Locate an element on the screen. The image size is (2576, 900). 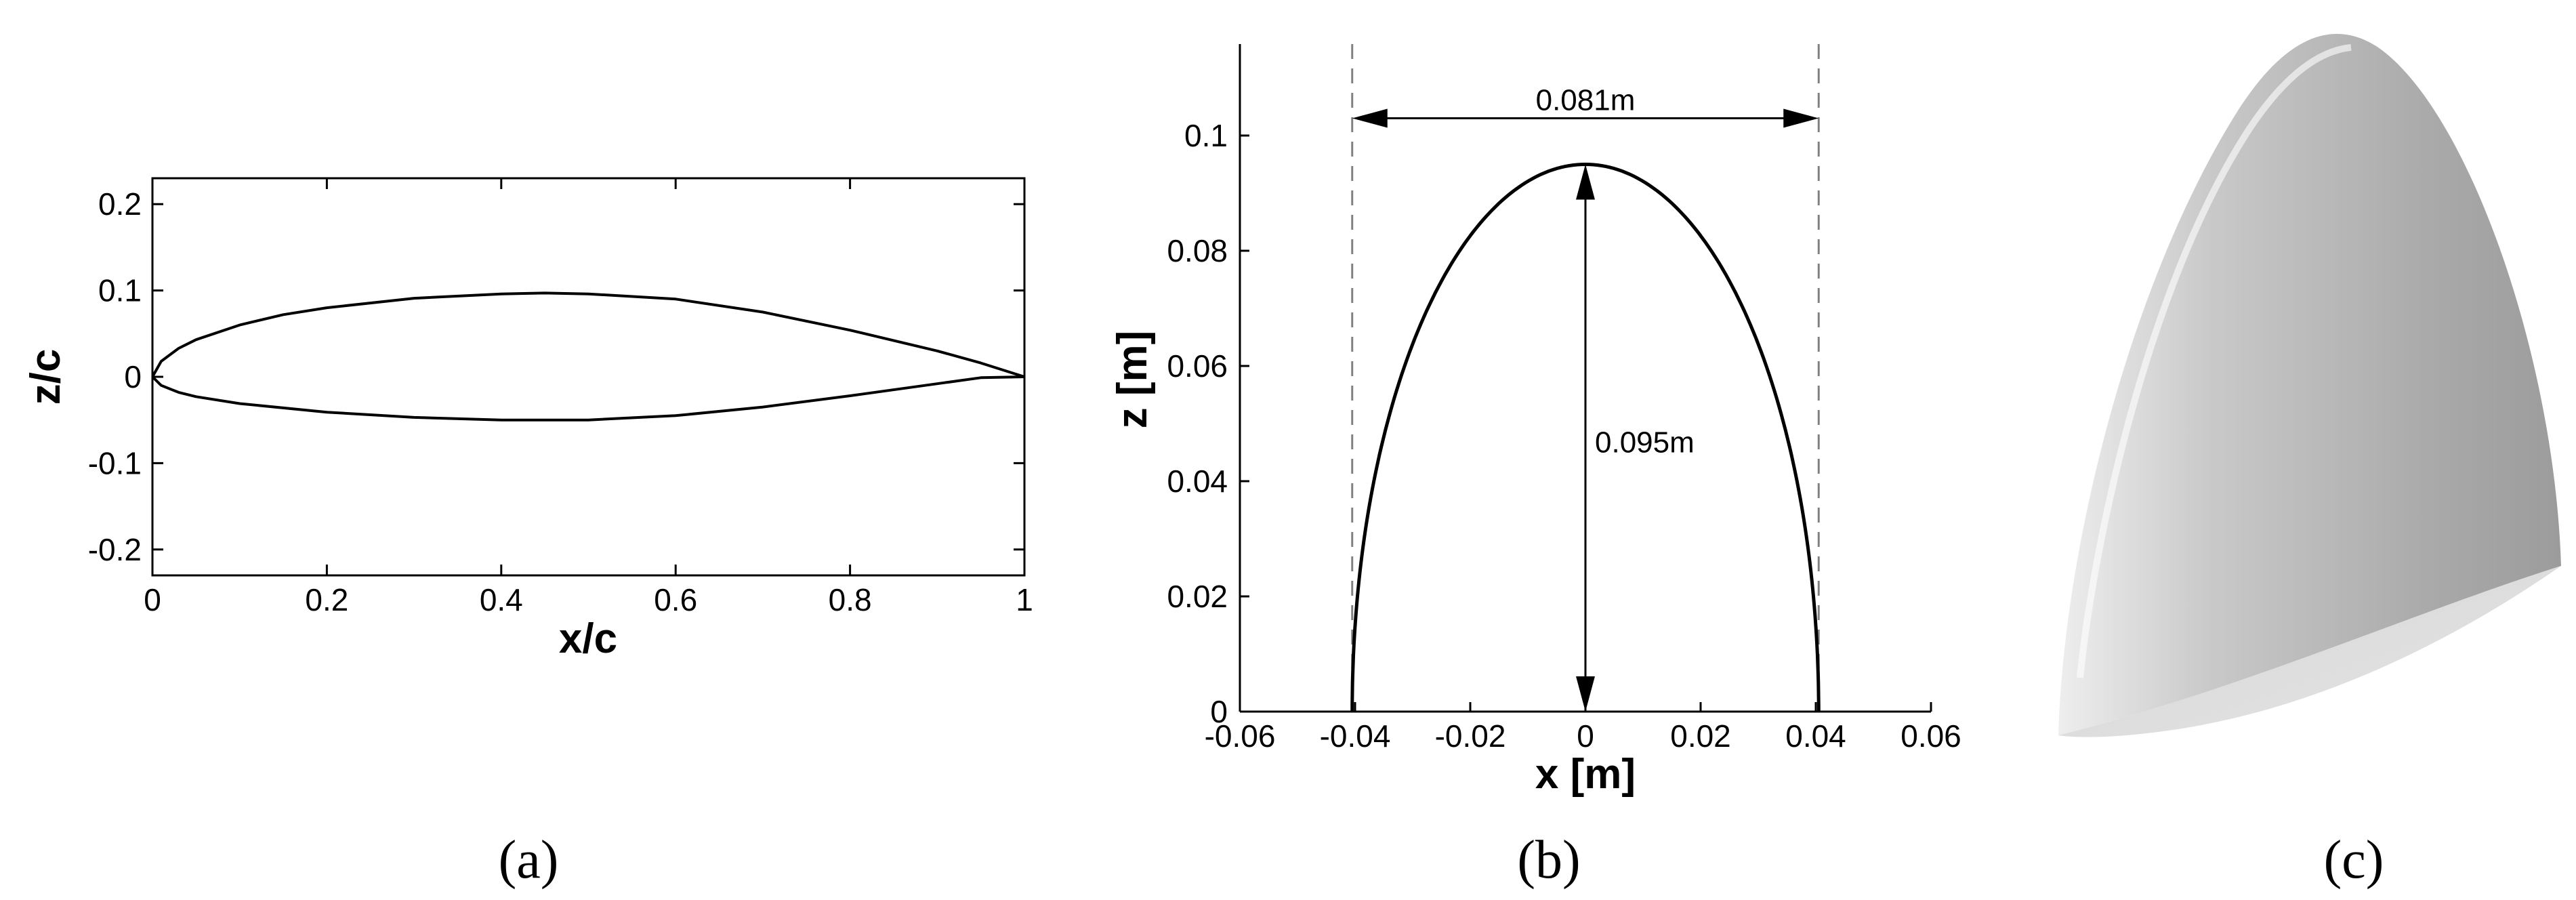
panel-b-y-tick-labels: 0 0.02 0.04 0.06 0.08 0.1 is located at coordinates (1197, 423).